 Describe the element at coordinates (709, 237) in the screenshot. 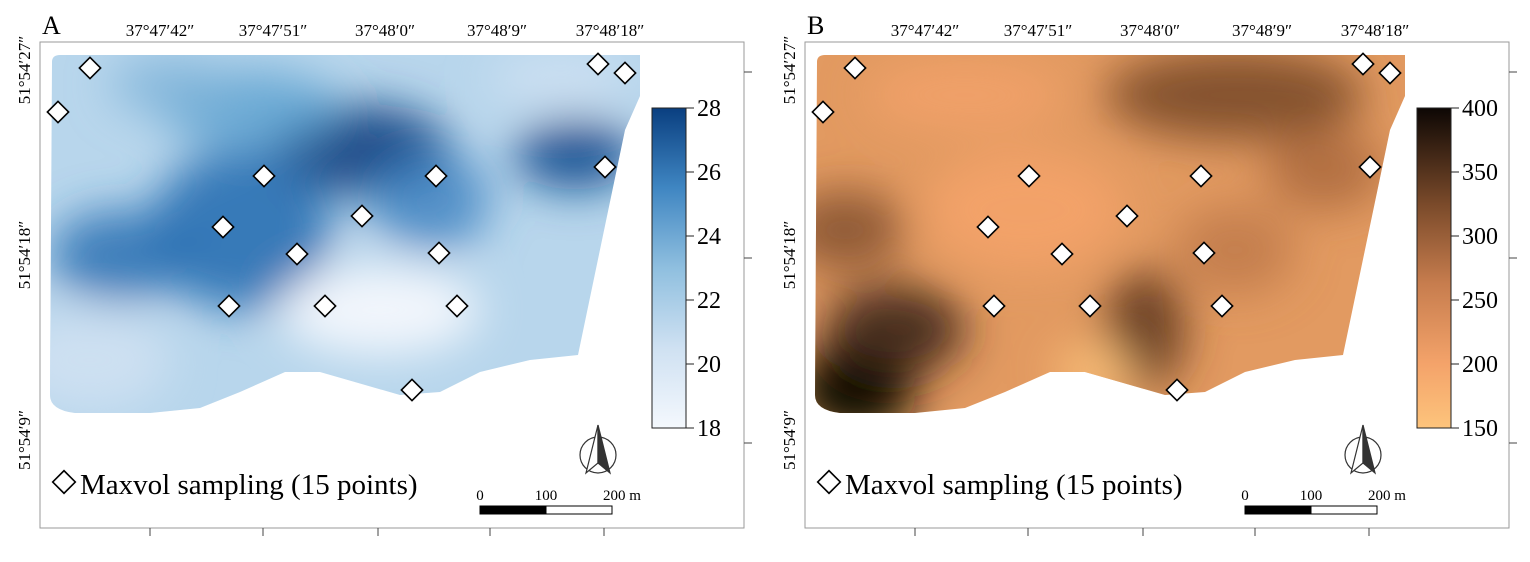

I see `colorbar-tick-label: 24` at that location.